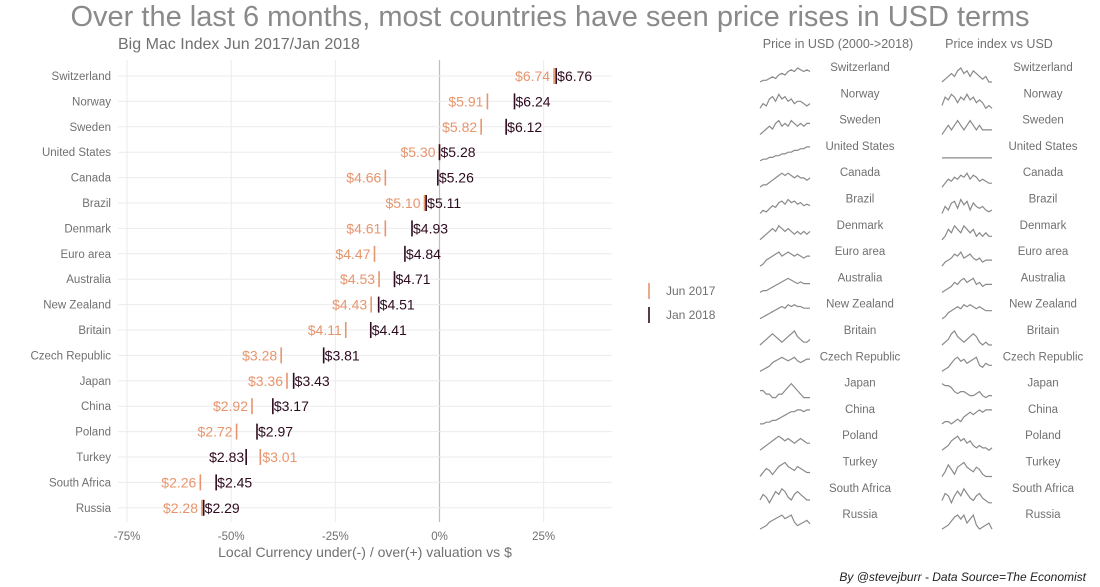 This screenshot has width=1100, height=587. Describe the element at coordinates (999, 44) in the screenshot. I see `sparkline-panel-title-index: Price index vs USD` at that location.